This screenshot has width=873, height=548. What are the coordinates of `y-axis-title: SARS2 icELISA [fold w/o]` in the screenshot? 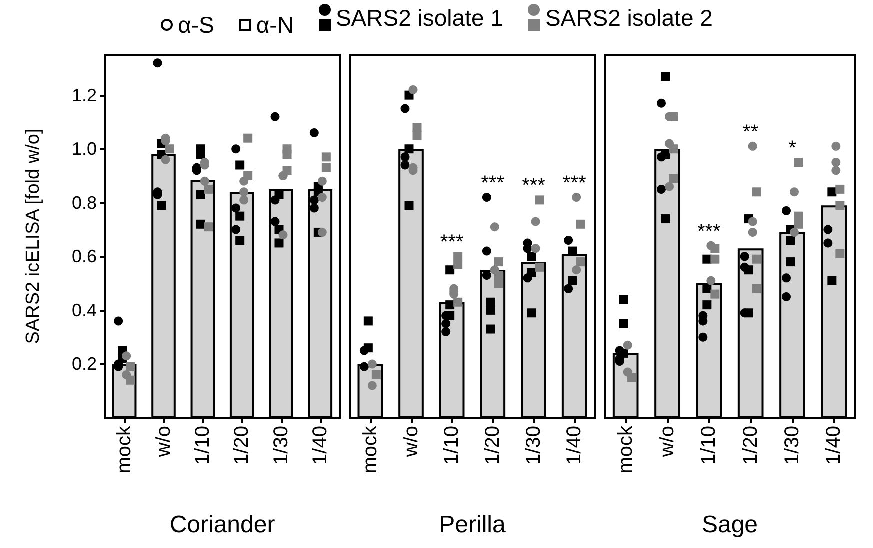 It's located at (33, 236).